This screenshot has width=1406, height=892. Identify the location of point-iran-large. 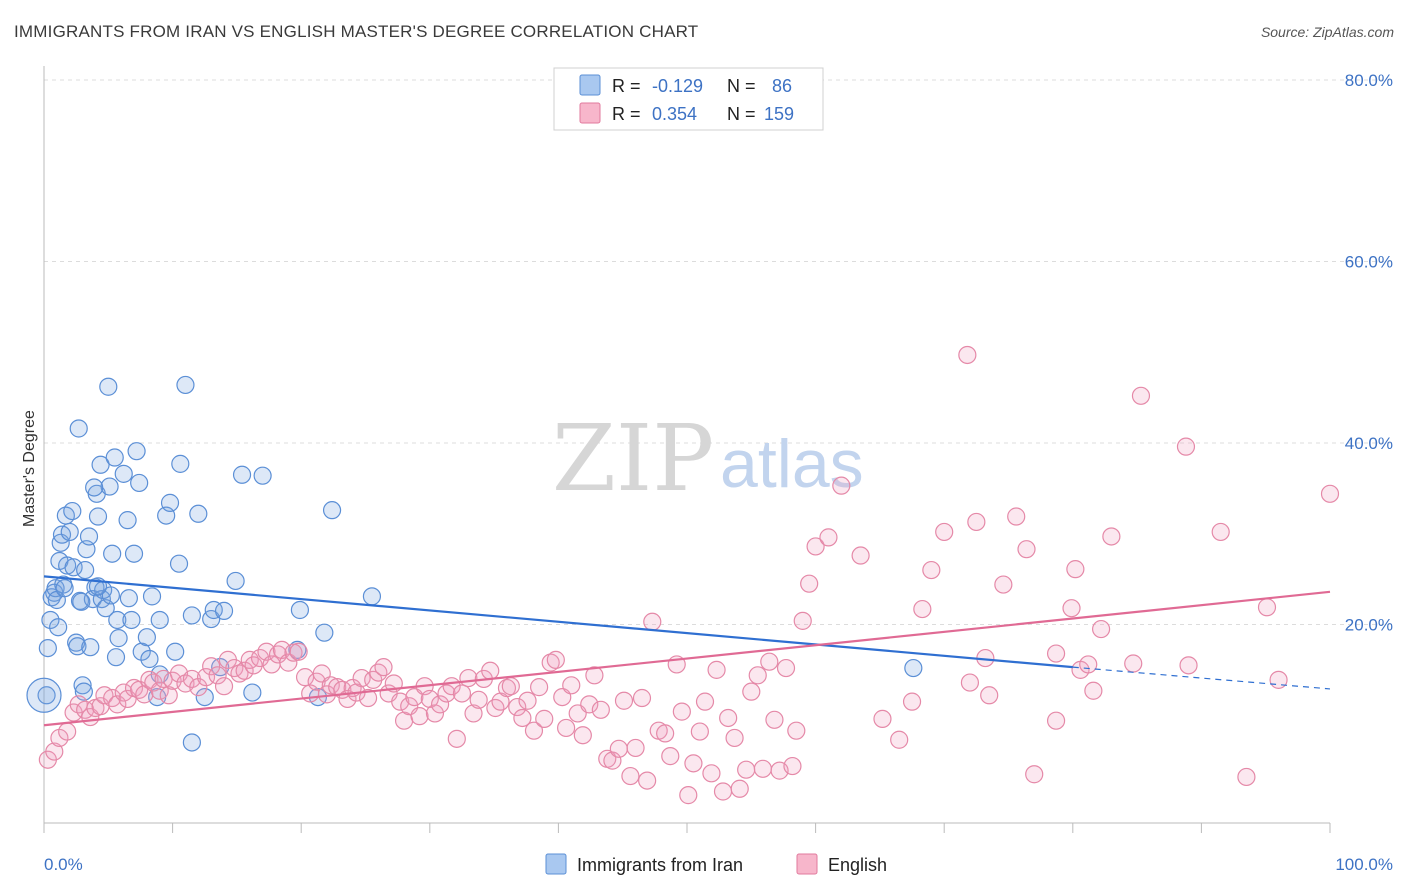
(44, 695).